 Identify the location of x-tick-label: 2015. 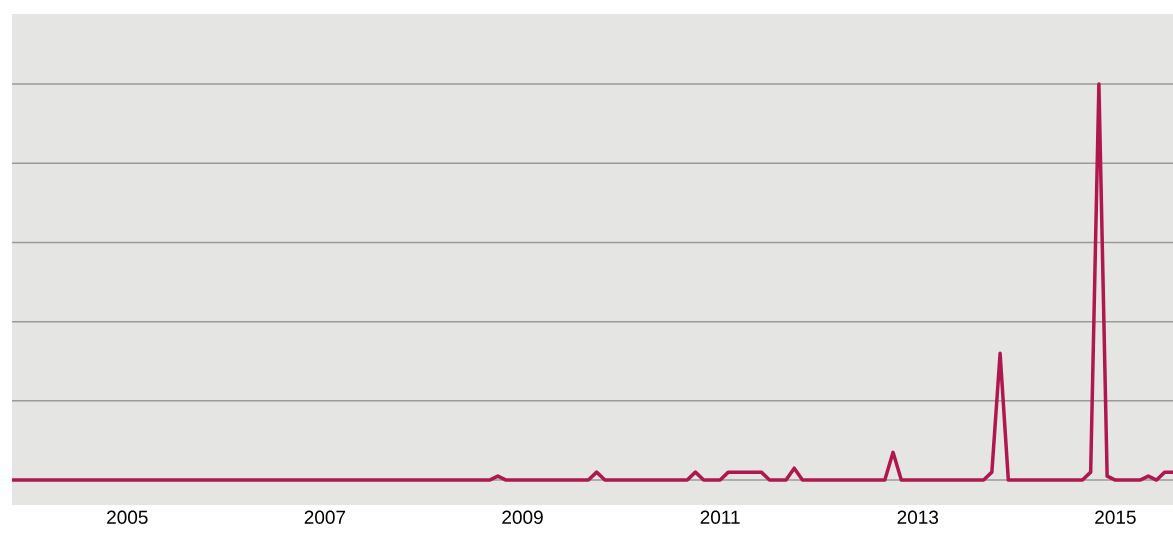
(1115, 517).